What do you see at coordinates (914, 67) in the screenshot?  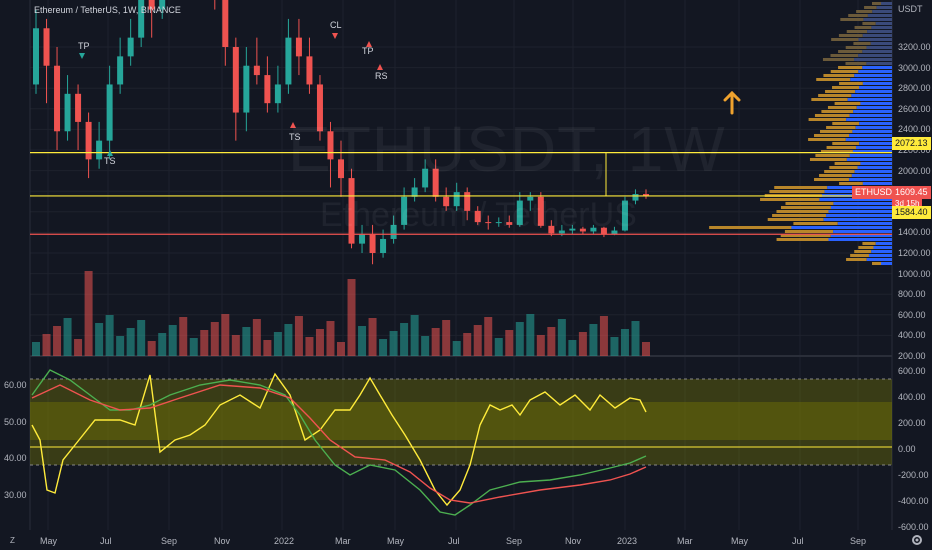 I see `price-tick-label: 3000.00` at bounding box center [914, 67].